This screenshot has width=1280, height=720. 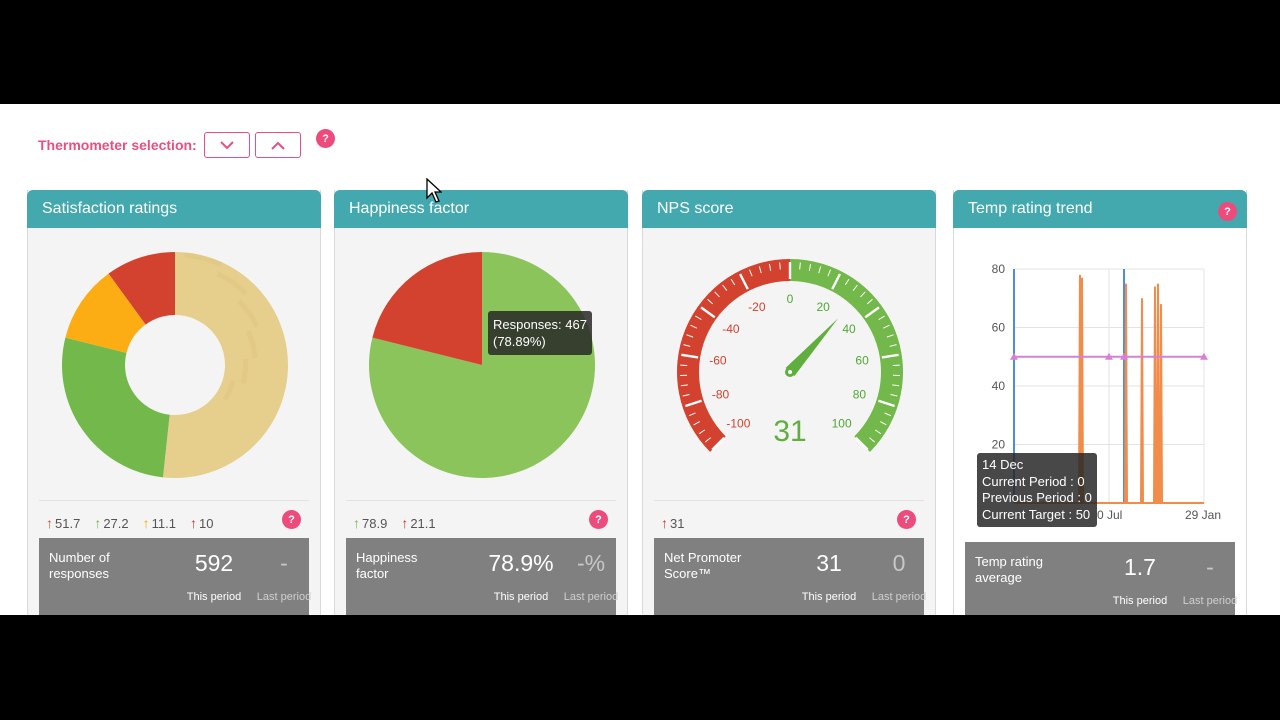 I want to click on gauge-red-band, so click(x=733, y=355).